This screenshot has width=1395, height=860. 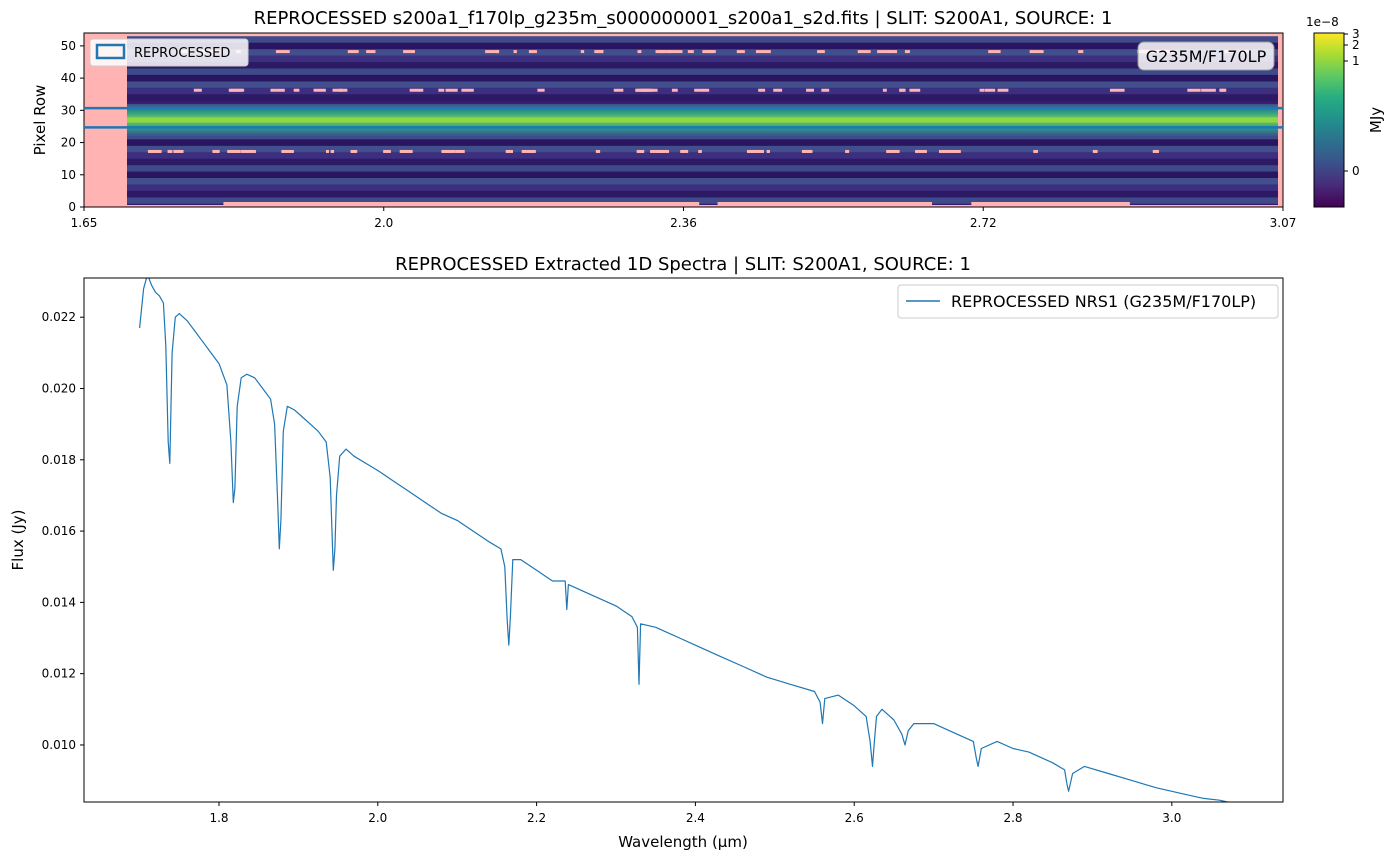 I want to click on bottom-y-tick-label: 0.016, so click(x=59, y=531).